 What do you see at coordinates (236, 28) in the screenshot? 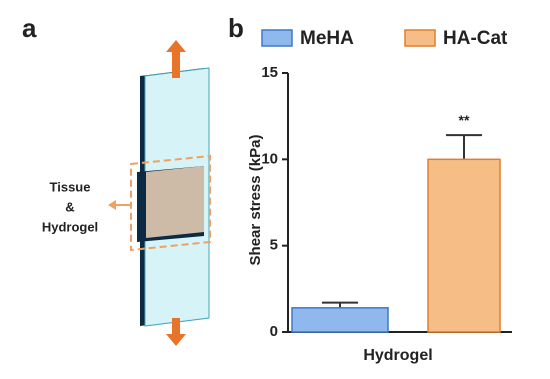
I see `panel-label: b` at bounding box center [236, 28].